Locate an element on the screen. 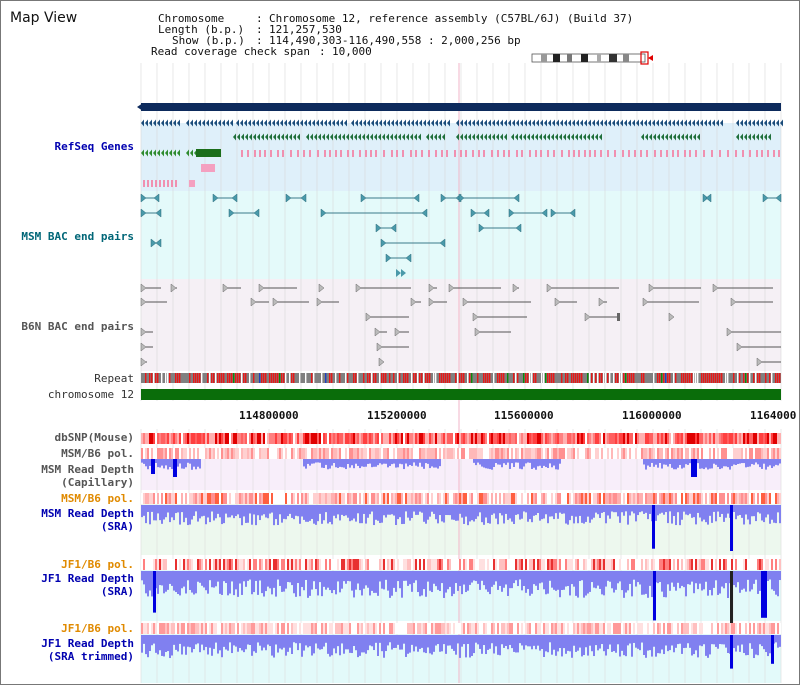 The image size is (800, 685). track-label-jf1-pol-1: JF1/B6 pol. is located at coordinates (97, 564).